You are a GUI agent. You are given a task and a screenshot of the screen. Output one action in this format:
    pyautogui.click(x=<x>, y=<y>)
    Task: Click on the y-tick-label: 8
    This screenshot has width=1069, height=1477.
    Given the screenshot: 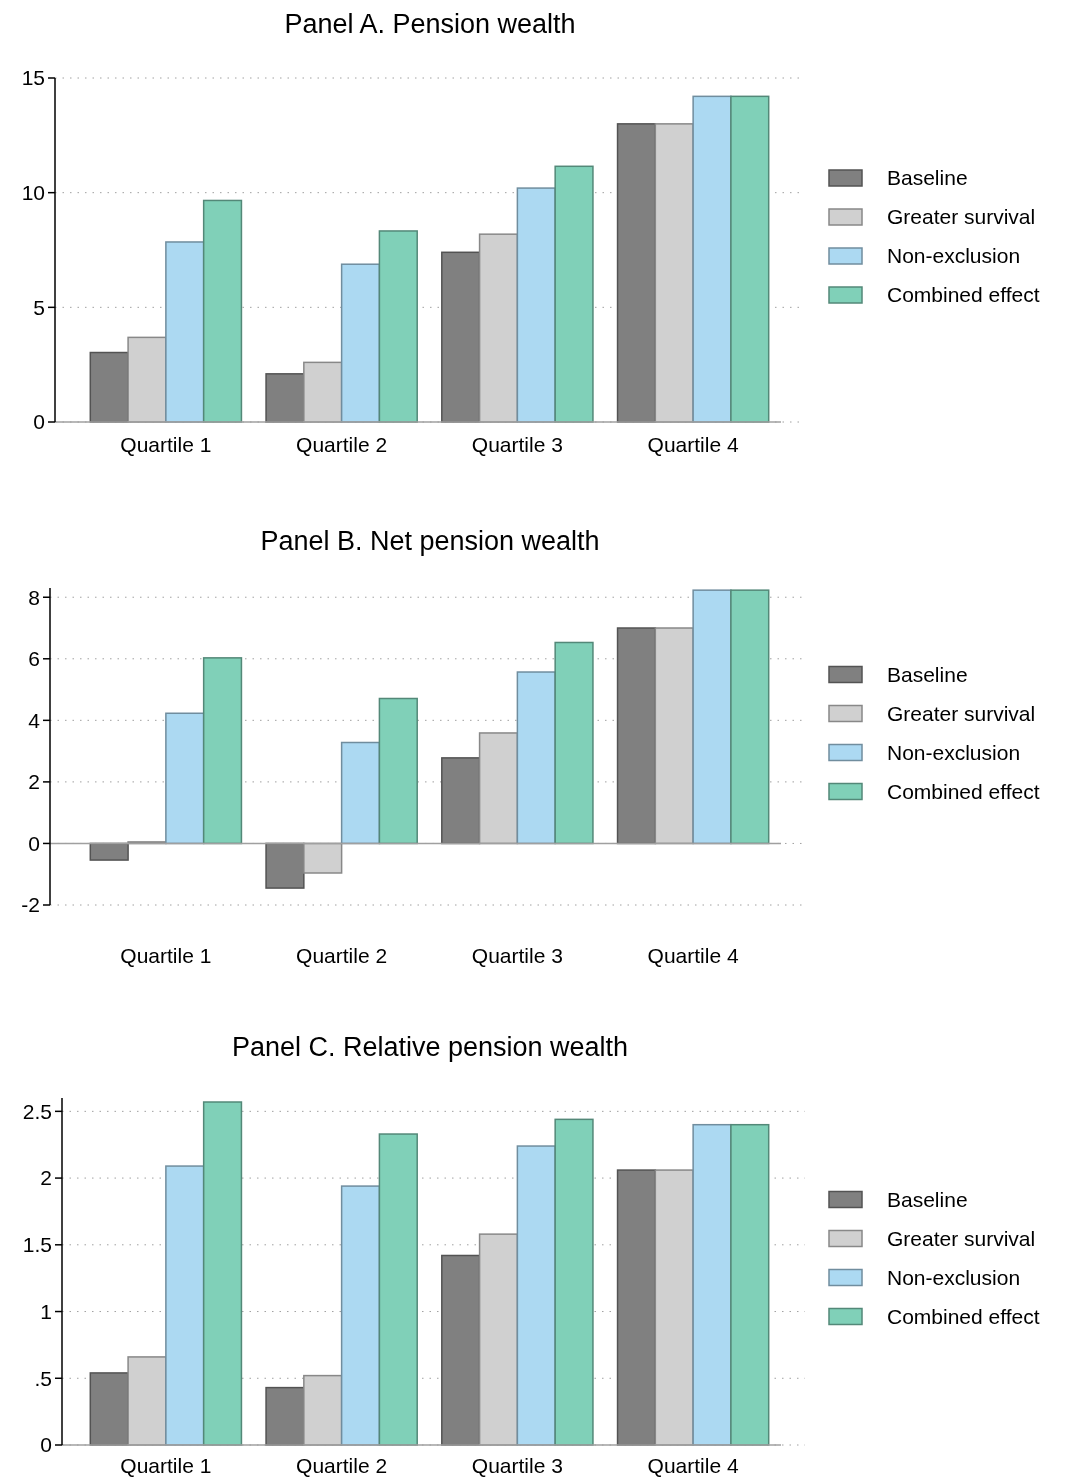 What is the action you would take?
    pyautogui.click(x=34, y=597)
    